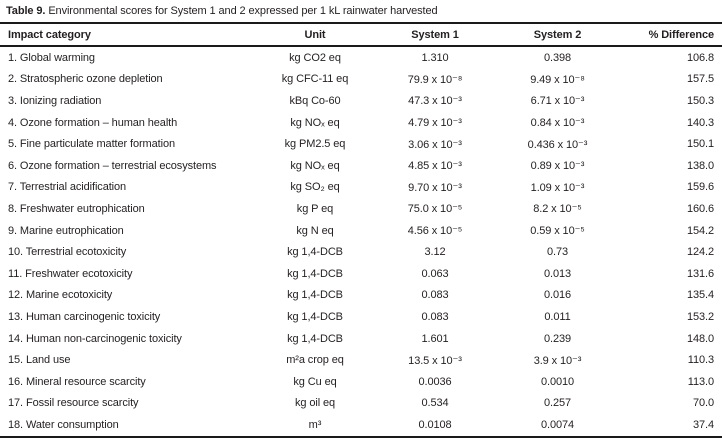 Image resolution: width=722 pixels, height=445 pixels. Describe the element at coordinates (315, 187) in the screenshot. I see `unit-cell: kg SO₂ eq` at that location.